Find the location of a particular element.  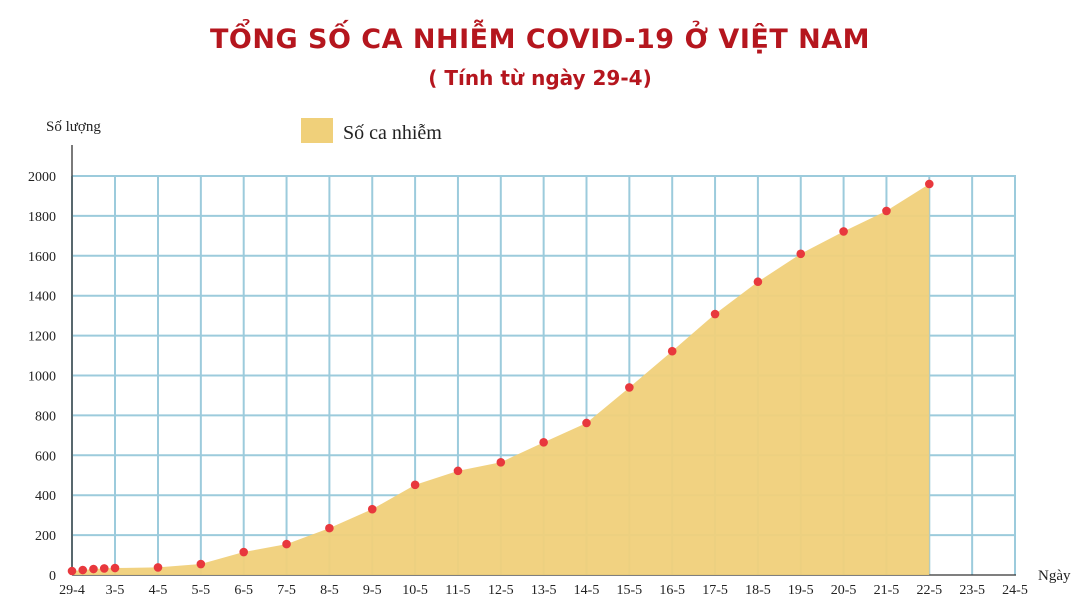

x-tick-label: 18-5 is located at coordinates (758, 590).